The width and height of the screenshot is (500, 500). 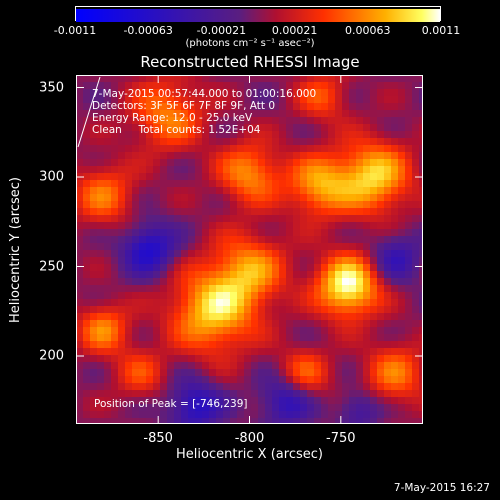 What do you see at coordinates (148, 30) in the screenshot?
I see `colorbar-tick-label: -0.00063` at bounding box center [148, 30].